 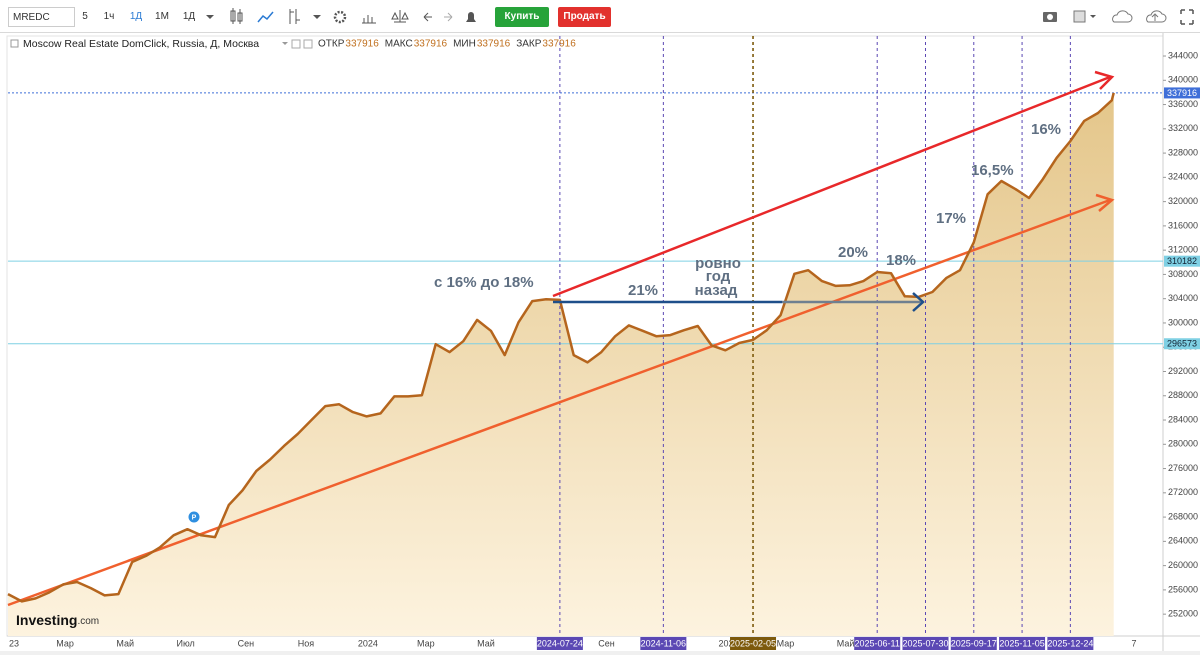 What do you see at coordinates (1183, 274) in the screenshot?
I see `y-tick-label: 308000` at bounding box center [1183, 274].